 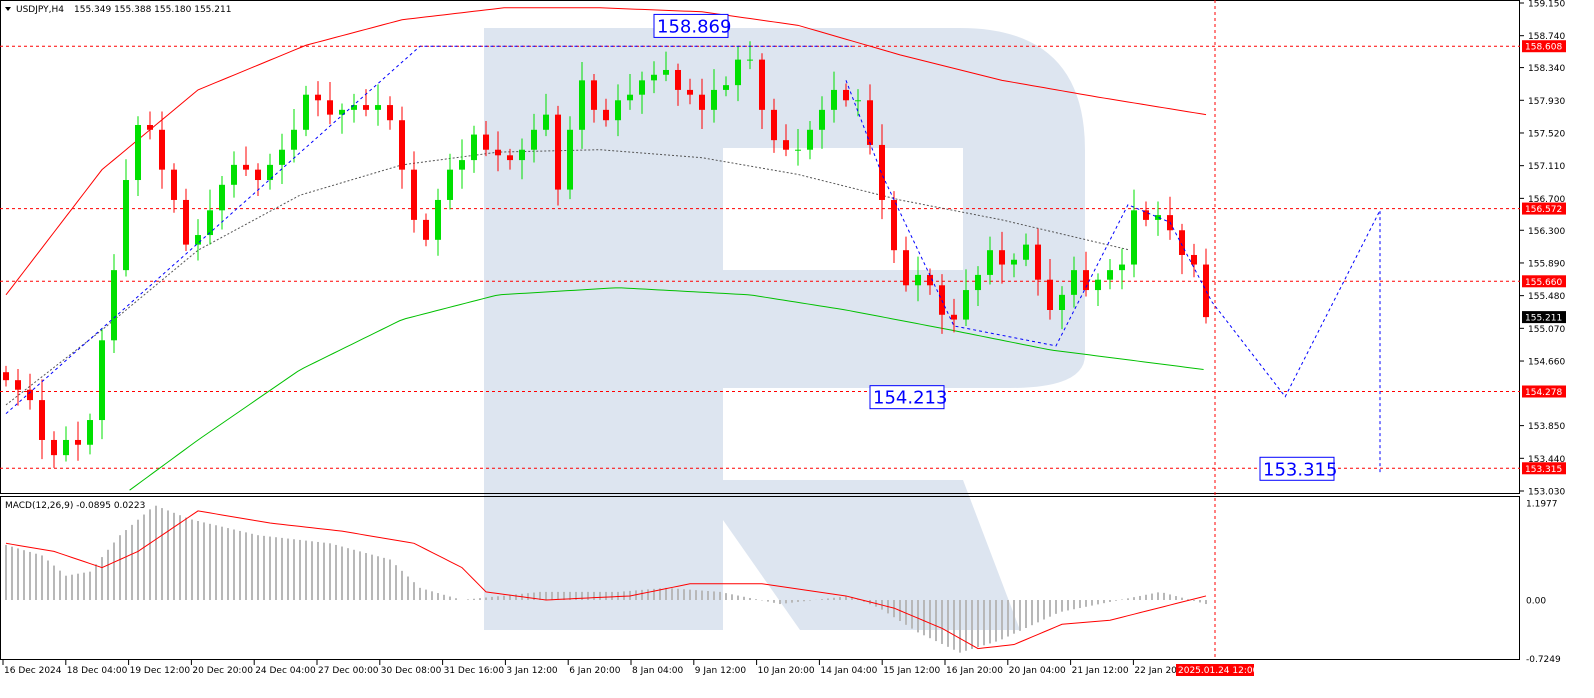 What do you see at coordinates (532, 671) in the screenshot?
I see `time-tick-label: 3 Jan 12:00` at bounding box center [532, 671].